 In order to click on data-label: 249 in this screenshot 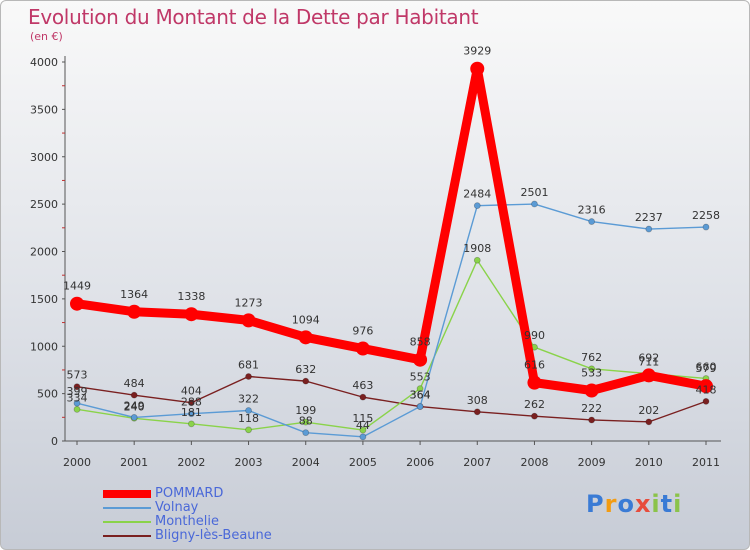, I will do `click(134, 405)`.